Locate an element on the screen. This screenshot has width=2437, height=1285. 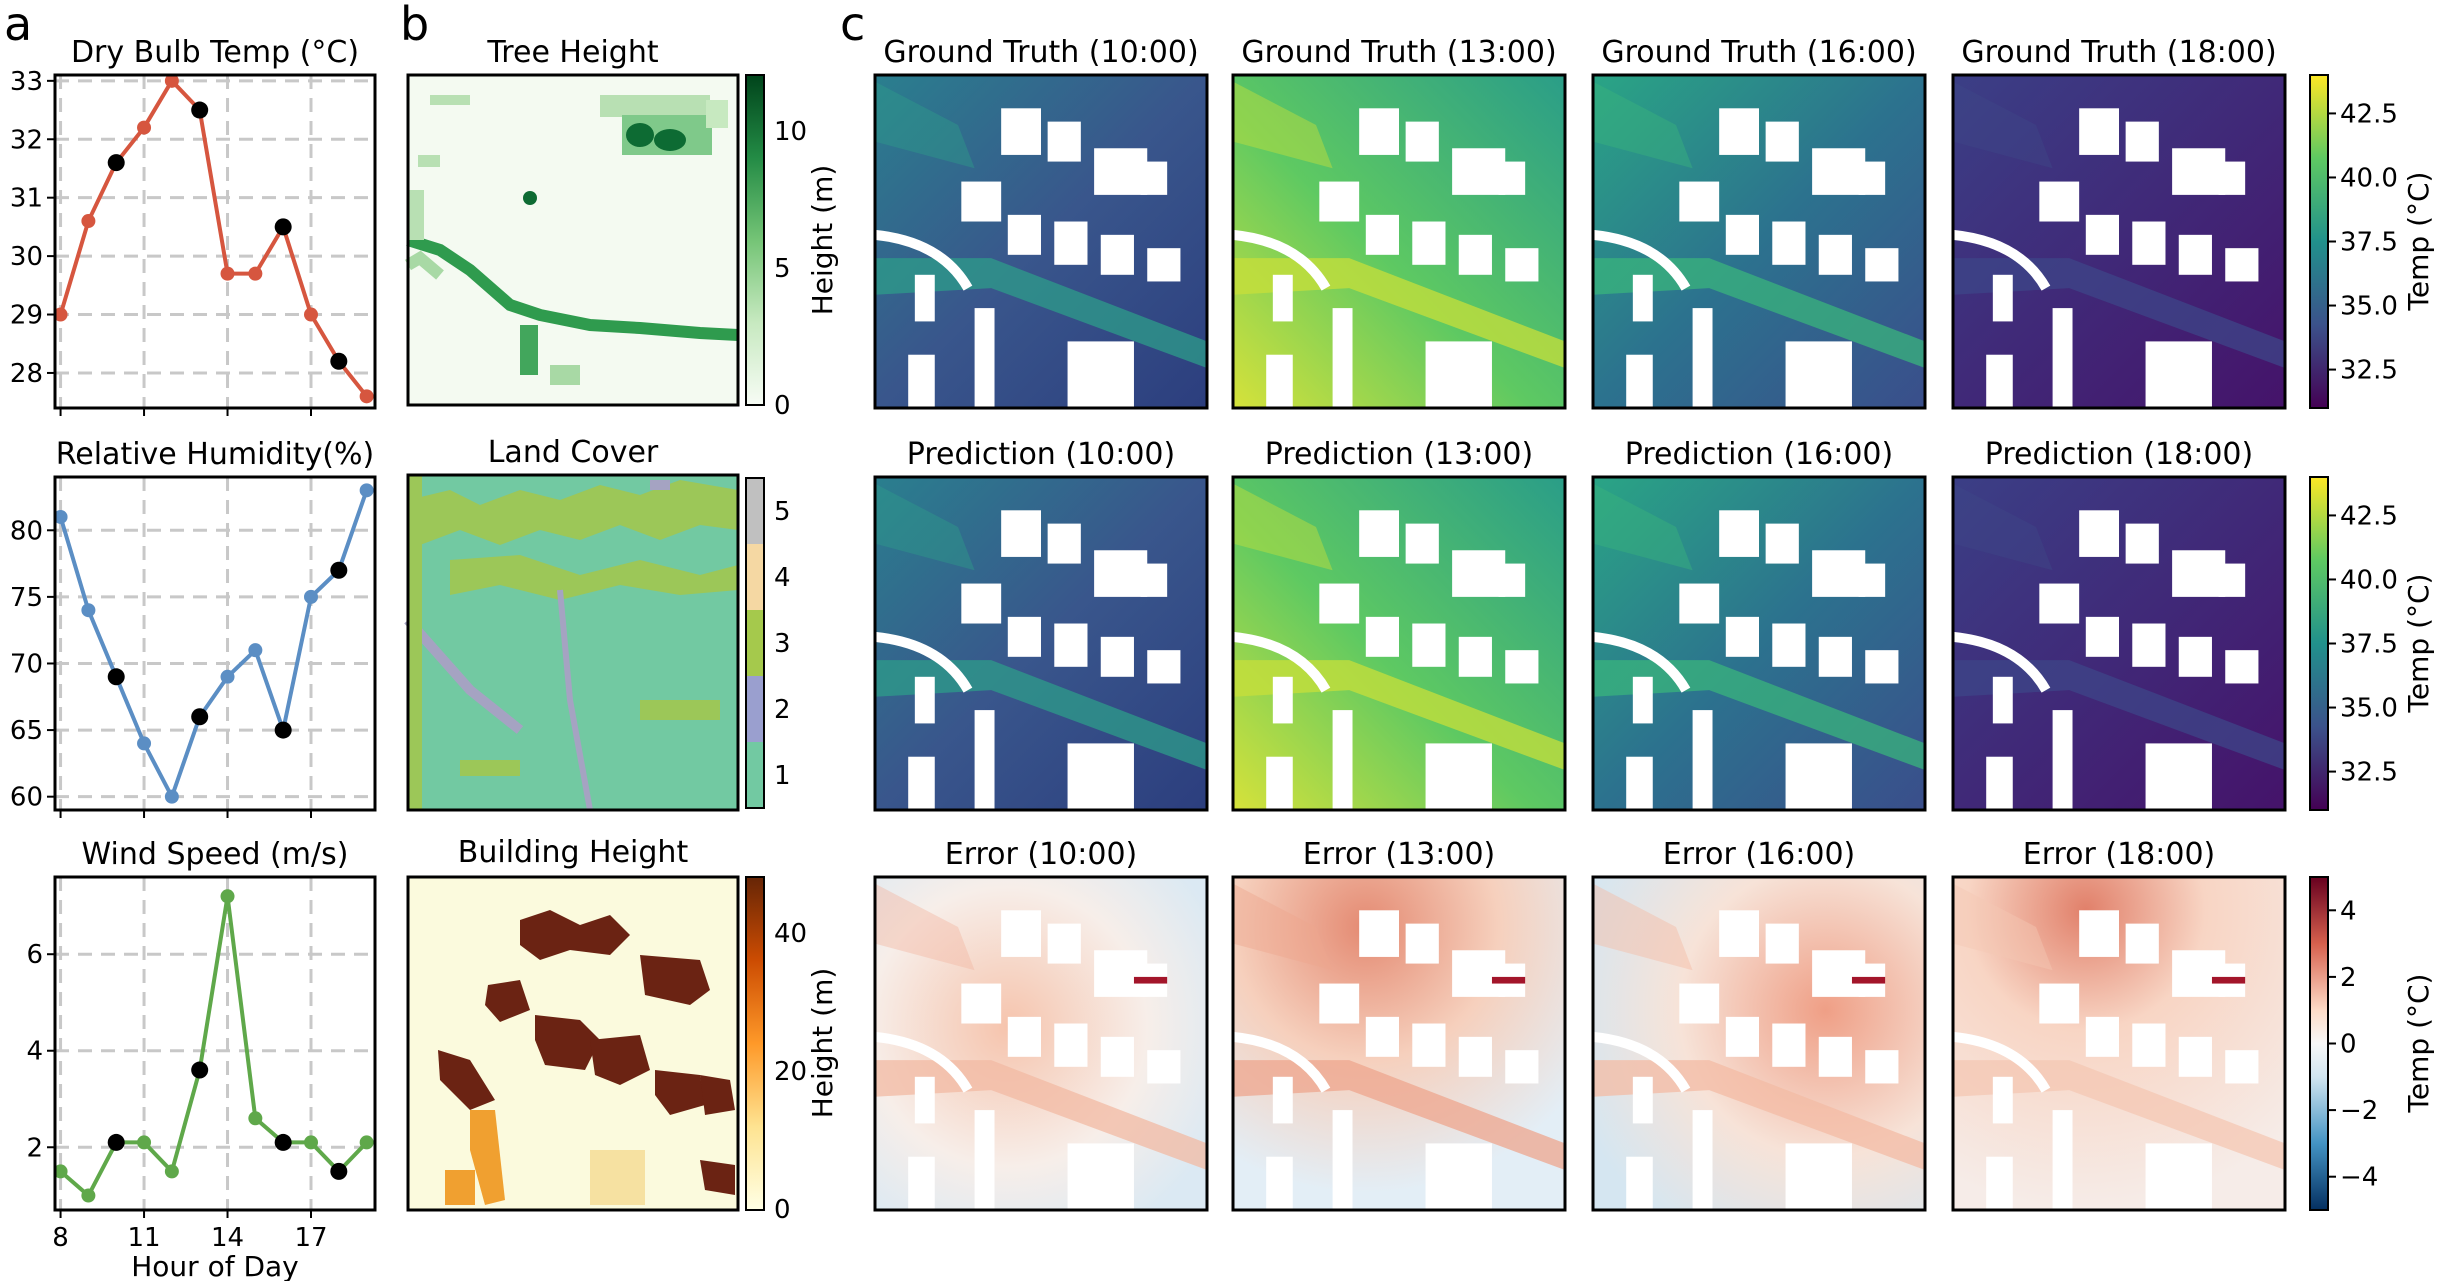
ytick-label: 65 is located at coordinates (26, 731).